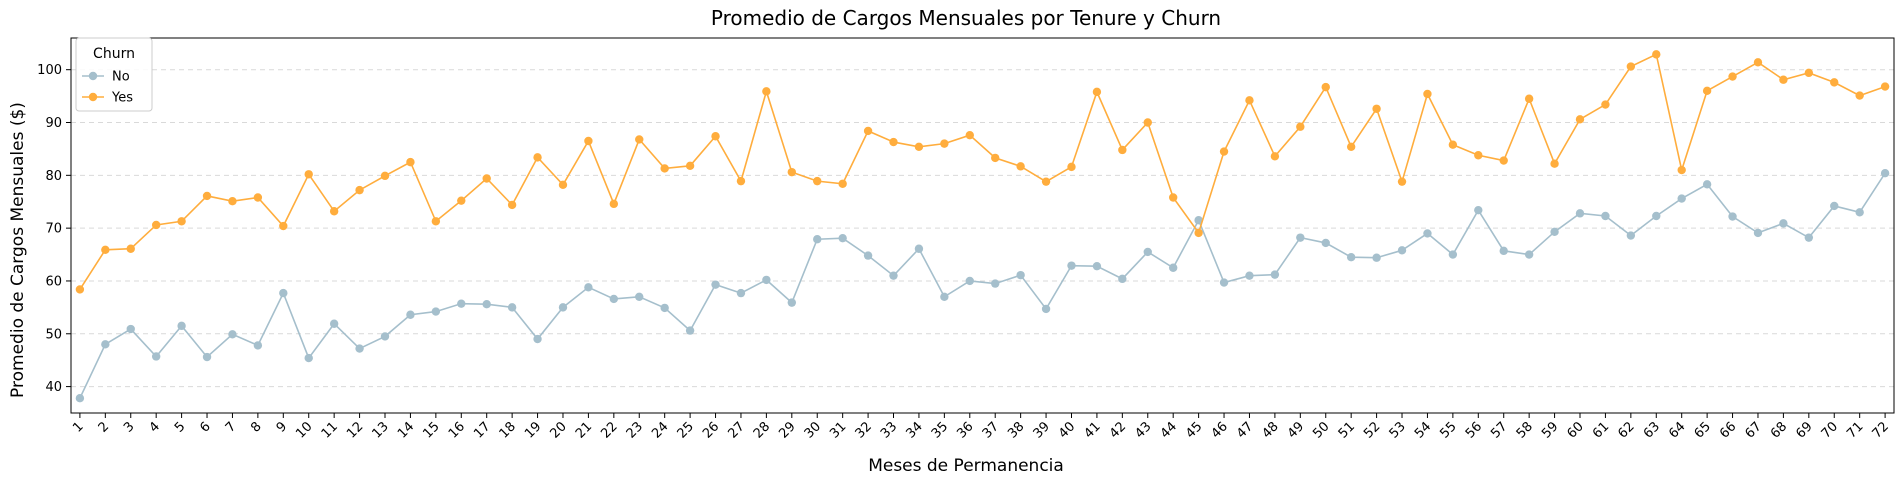 This screenshot has height=484, width=1899. I want to click on legend-swatch-marker, so click(93, 97).